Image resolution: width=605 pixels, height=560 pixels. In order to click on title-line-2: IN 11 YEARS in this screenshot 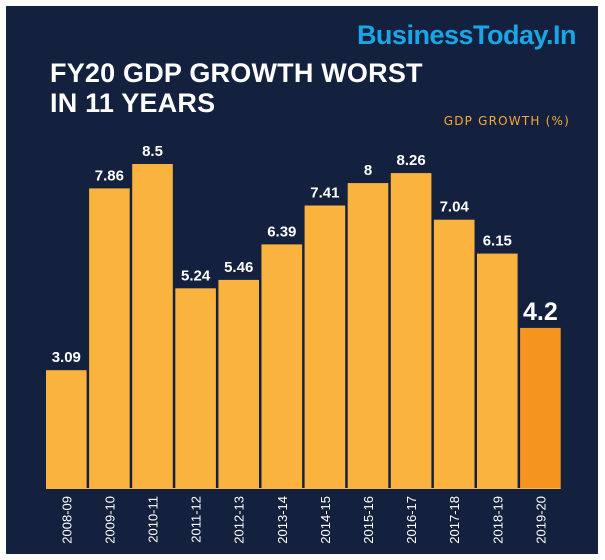, I will do `click(133, 103)`.